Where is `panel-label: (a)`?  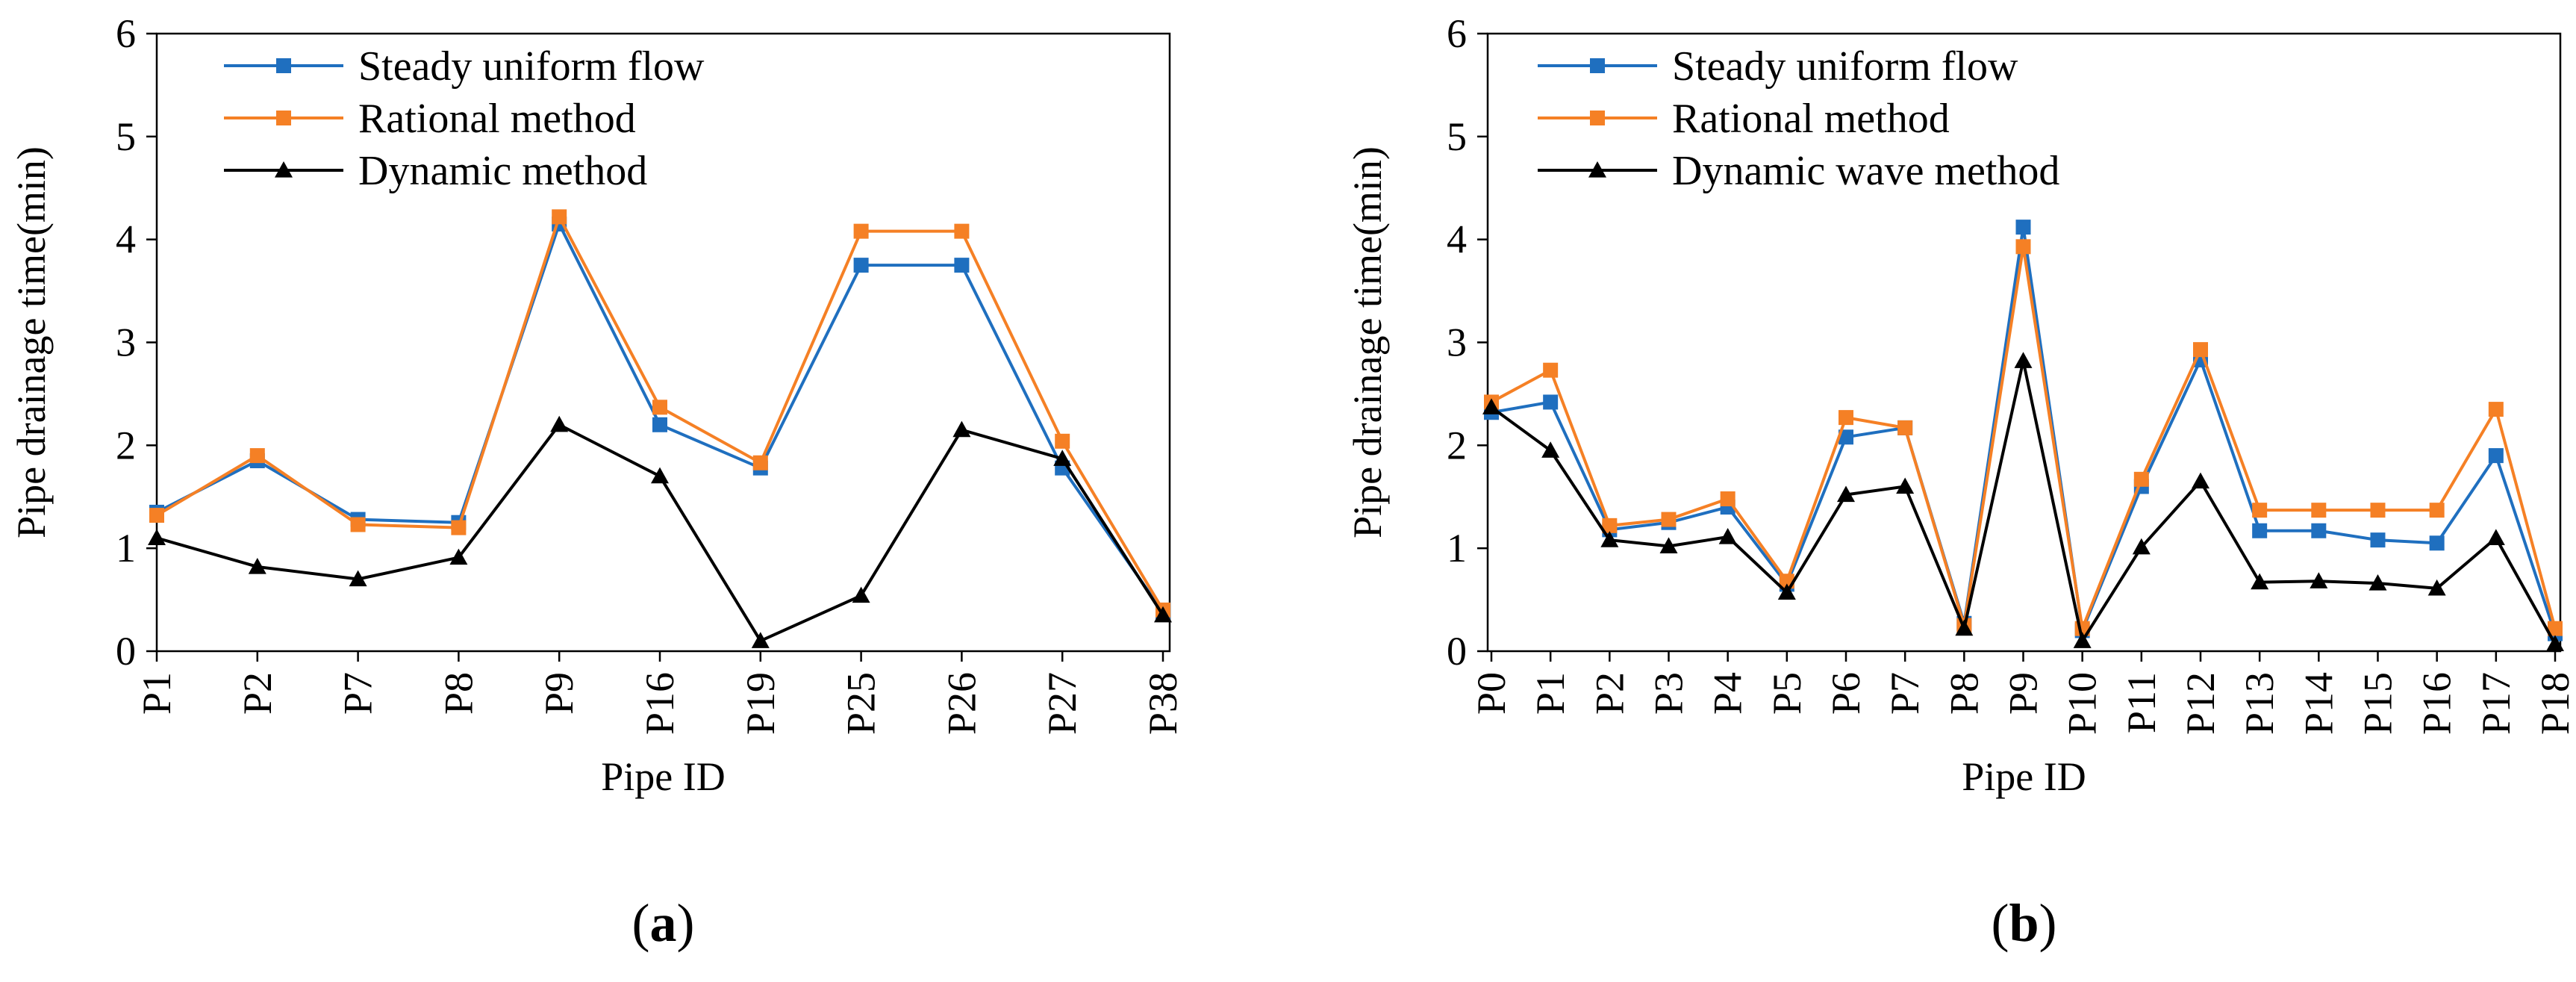 panel-label: (a) is located at coordinates (663, 923).